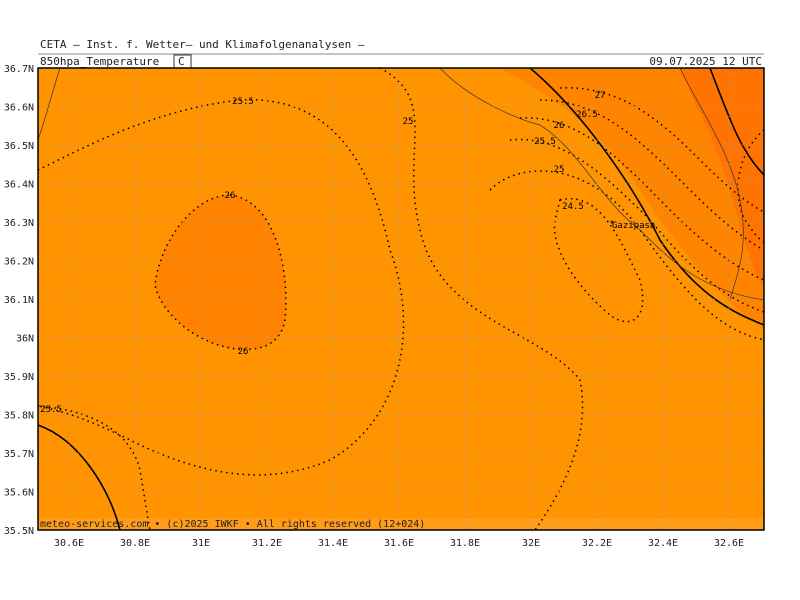  Describe the element at coordinates (465, 543) in the screenshot. I see `lon-label: 31.8E` at that location.